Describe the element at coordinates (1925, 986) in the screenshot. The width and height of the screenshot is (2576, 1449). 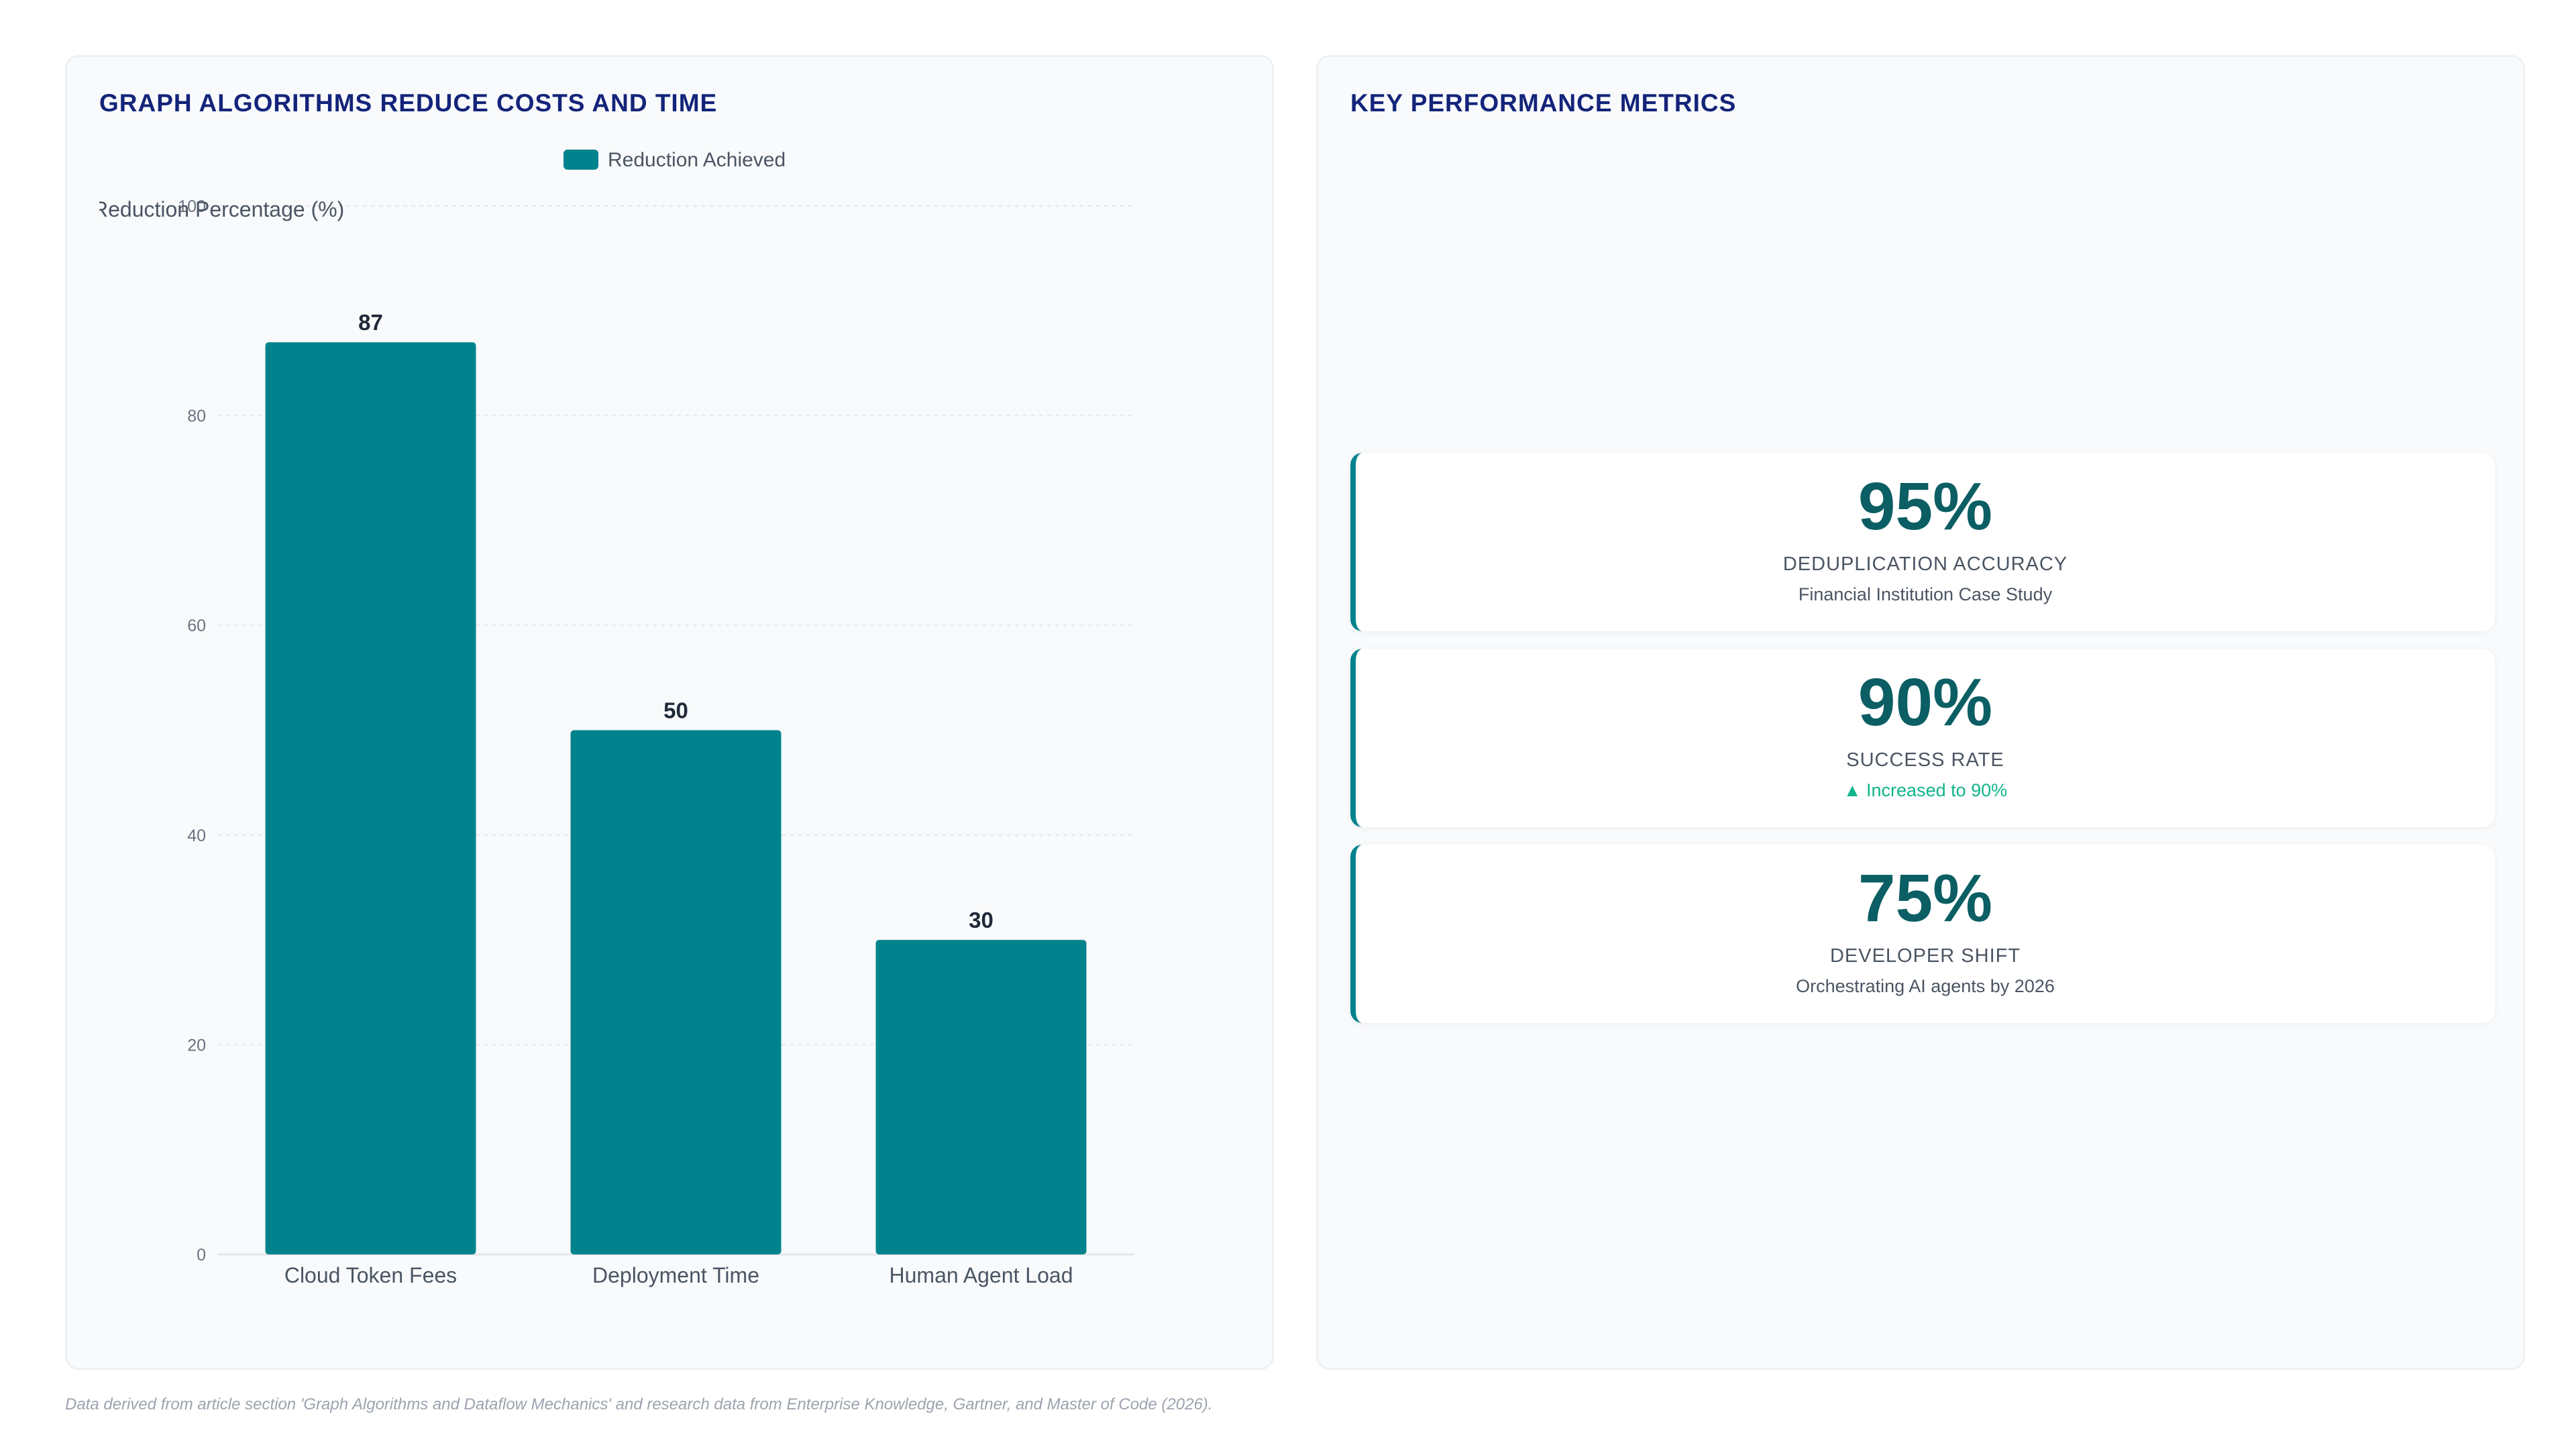
I see `metric-subtext: Orchestrating AI agents by 2026` at that location.